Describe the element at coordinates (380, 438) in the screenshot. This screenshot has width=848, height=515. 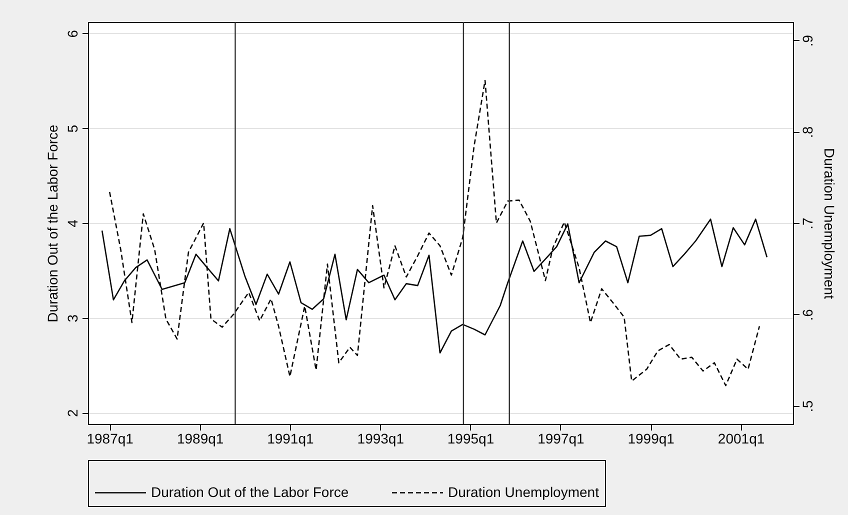
I see `x-tick-label: 1993q1` at that location.